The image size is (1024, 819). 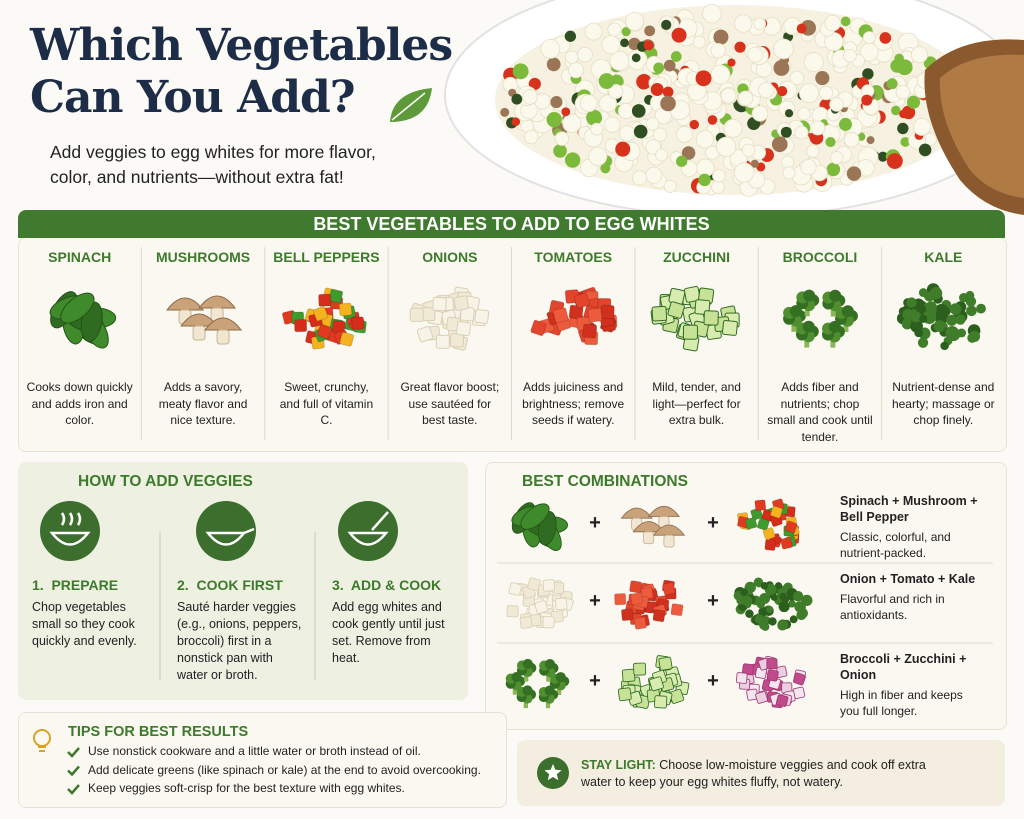 What do you see at coordinates (573, 257) in the screenshot?
I see `vegetable-name: TOMATOES` at bounding box center [573, 257].